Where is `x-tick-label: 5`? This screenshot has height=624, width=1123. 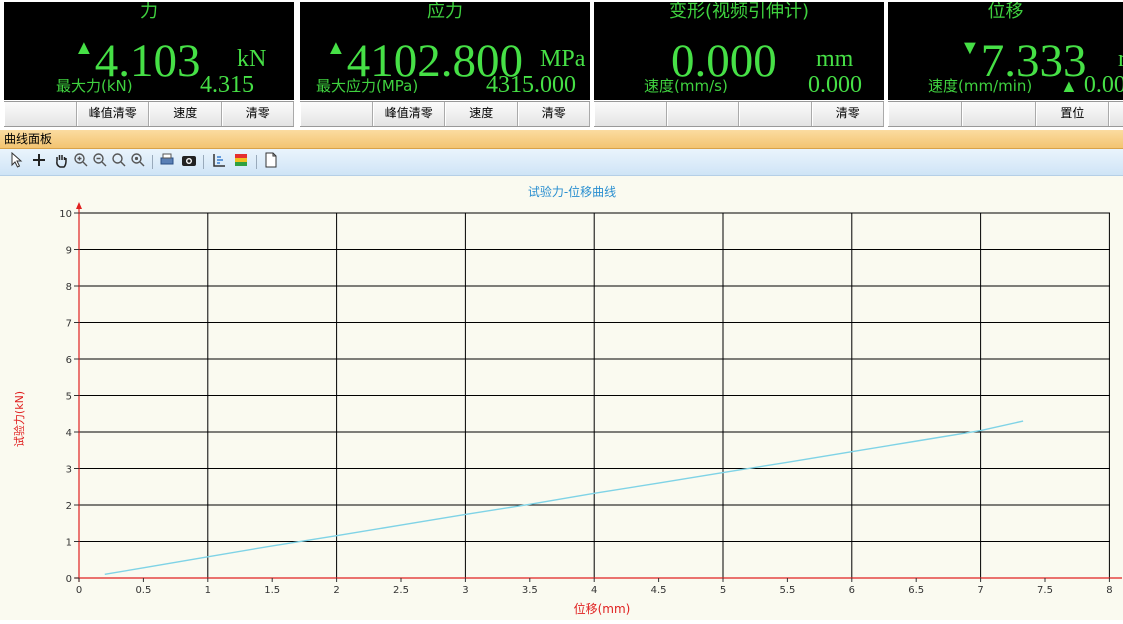 x-tick-label: 5 is located at coordinates (723, 590).